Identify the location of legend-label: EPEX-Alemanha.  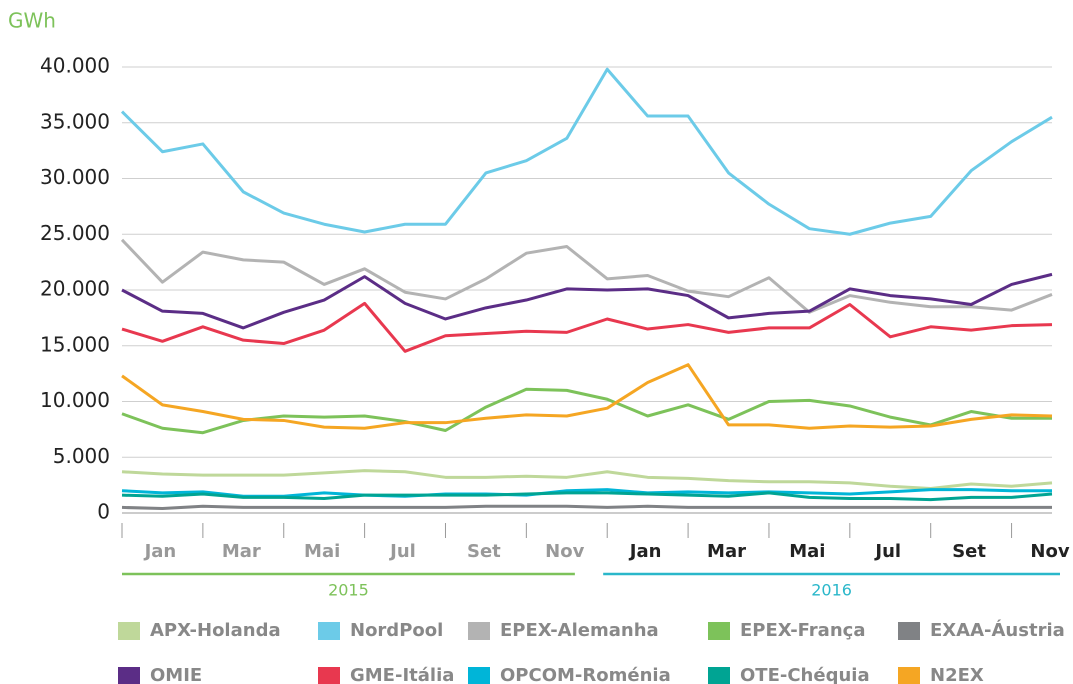
(579, 630).